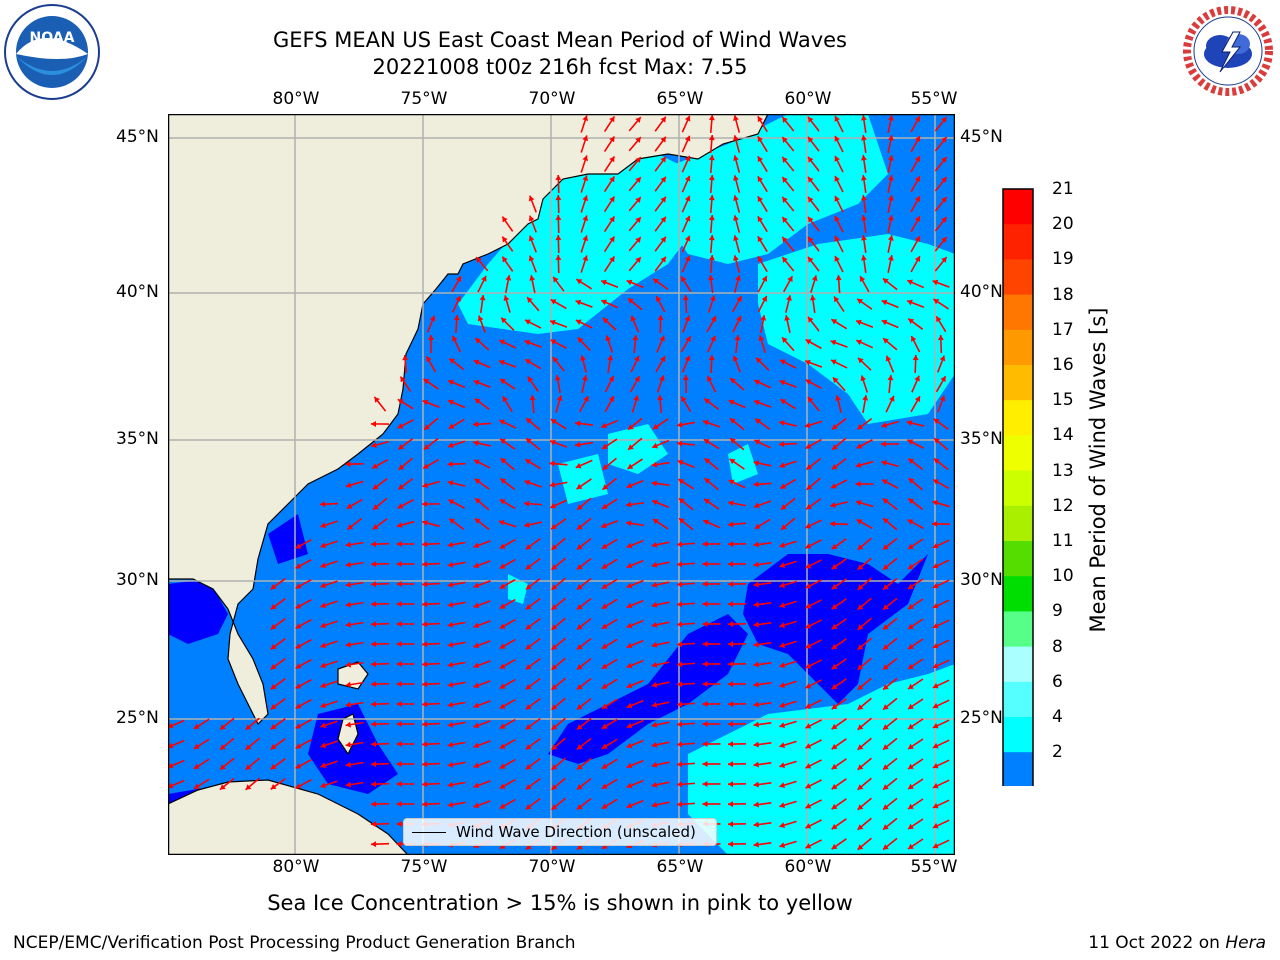  Describe the element at coordinates (560, 67) in the screenshot. I see `chart-subtitle: 20221008 t00z 216h fcst Max: 7.55` at that location.